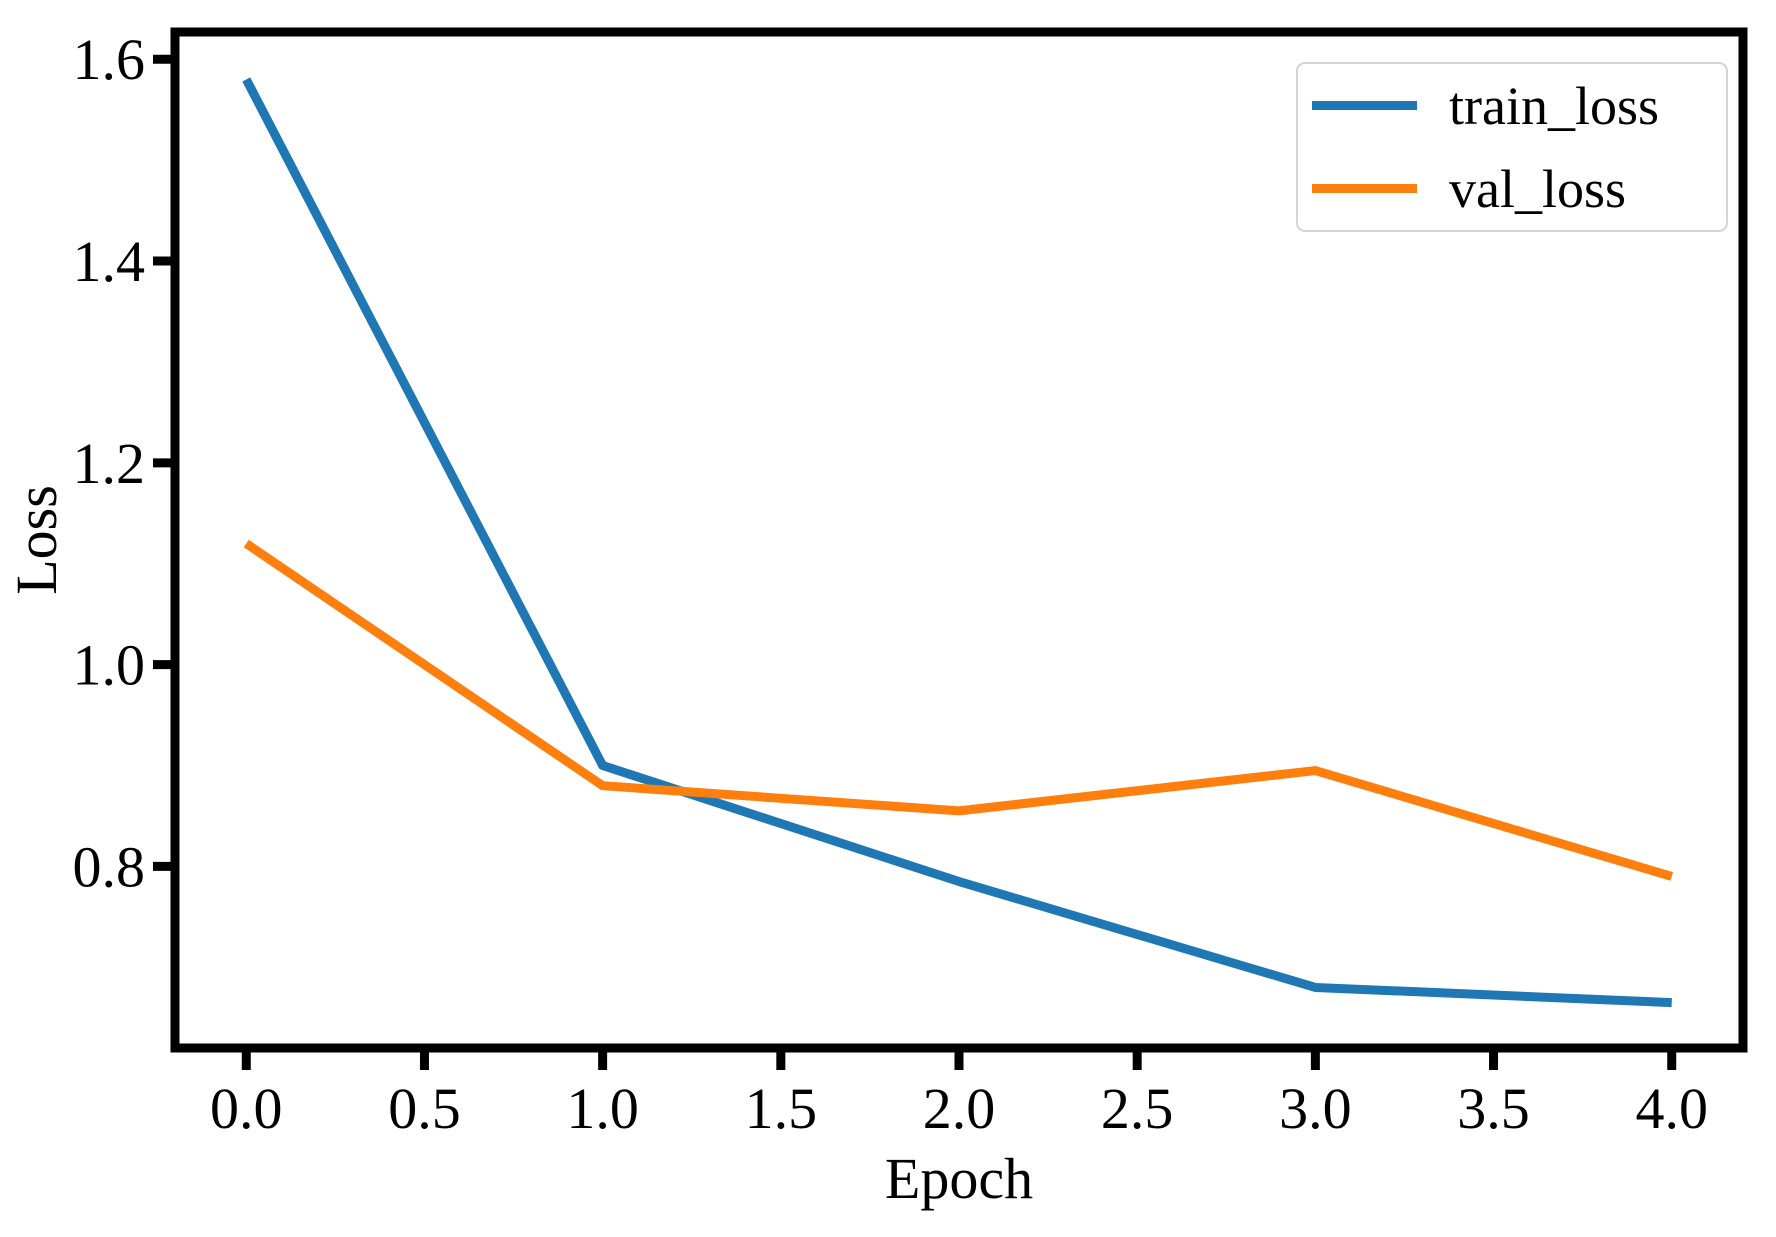 The height and width of the screenshot is (1237, 1776). What do you see at coordinates (1671, 1108) in the screenshot?
I see `x-tick-label-4.0: 4.0` at bounding box center [1671, 1108].